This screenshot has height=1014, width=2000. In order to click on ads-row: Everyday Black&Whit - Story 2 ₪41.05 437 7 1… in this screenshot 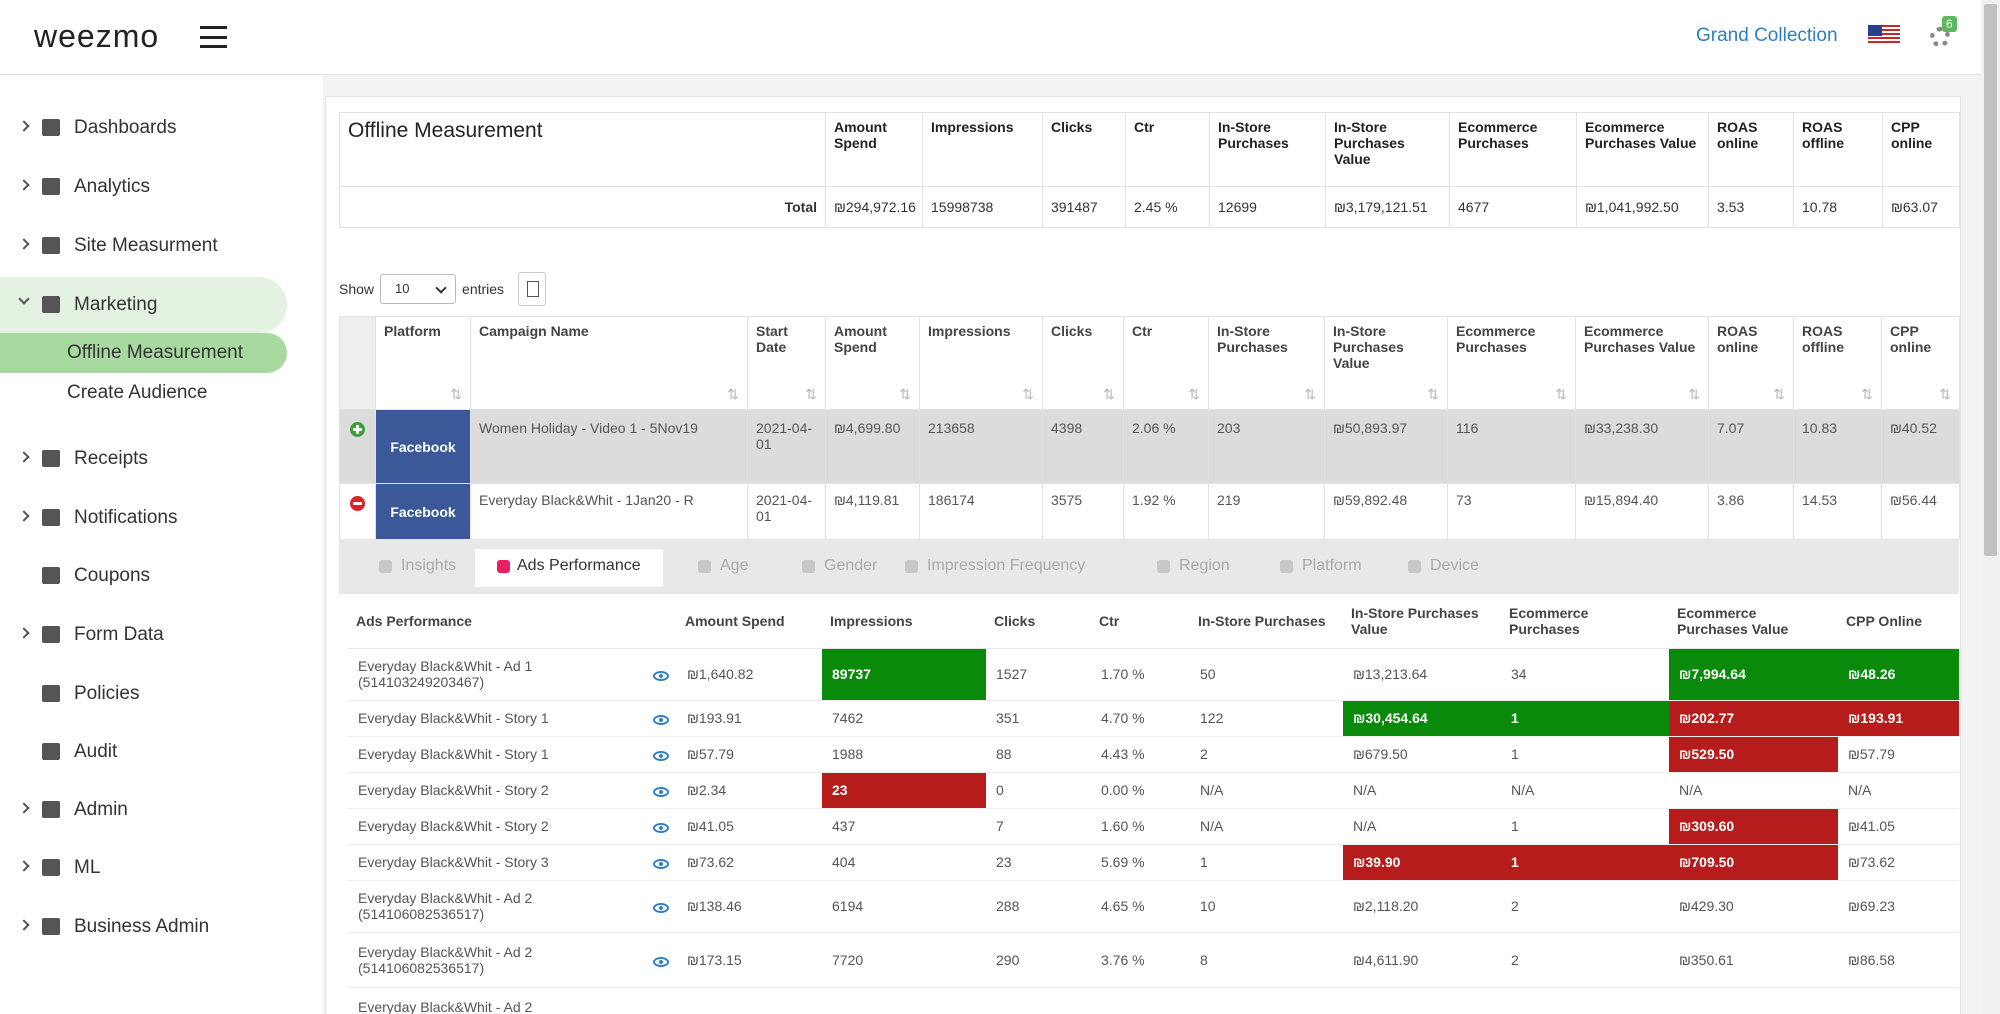, I will do `click(1153, 826)`.